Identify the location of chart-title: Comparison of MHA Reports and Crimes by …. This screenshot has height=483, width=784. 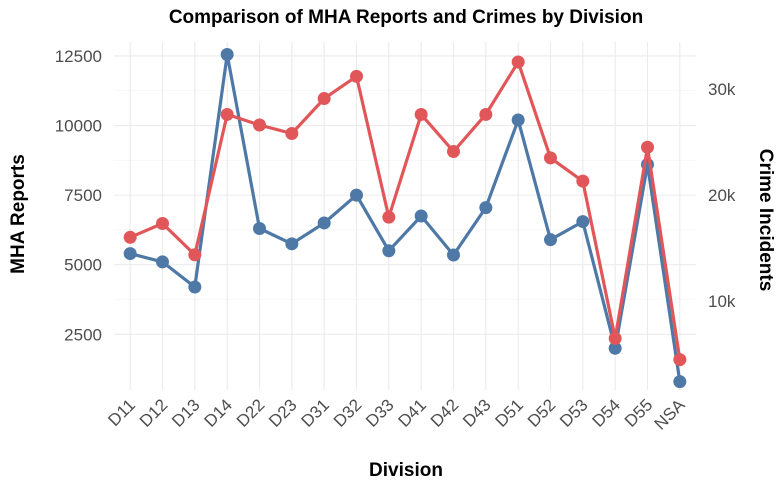
(406, 17).